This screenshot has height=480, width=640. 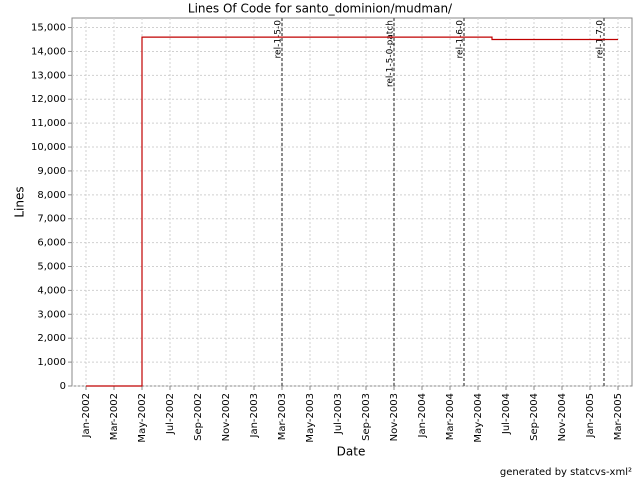 What do you see at coordinates (114, 416) in the screenshot?
I see `x-tick-label: Mar-2002` at bounding box center [114, 416].